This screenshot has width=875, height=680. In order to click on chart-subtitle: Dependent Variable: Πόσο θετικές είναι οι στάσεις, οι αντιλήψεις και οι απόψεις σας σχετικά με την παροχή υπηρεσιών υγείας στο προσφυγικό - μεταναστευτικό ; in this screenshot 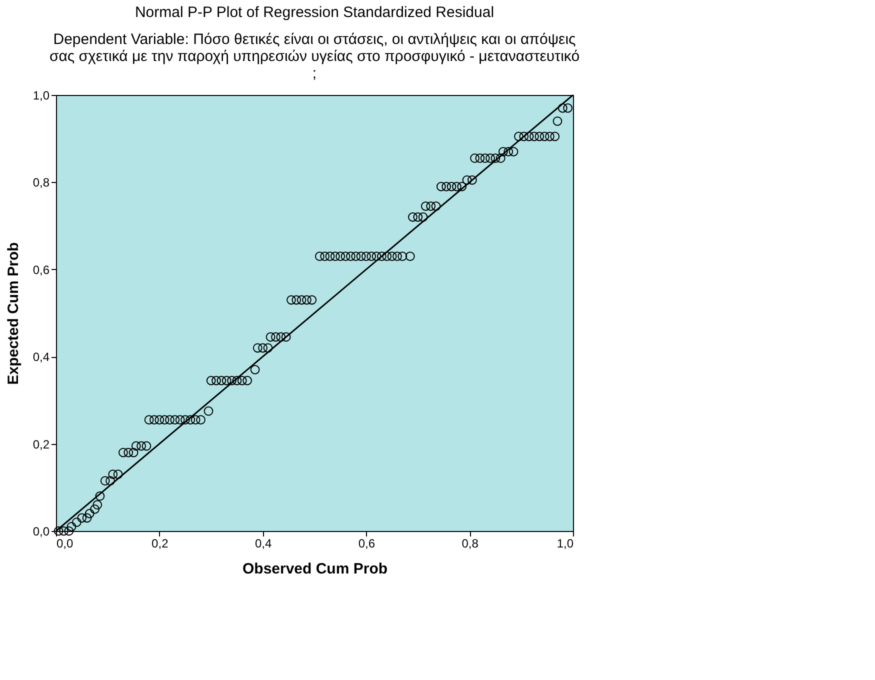, I will do `click(314, 56)`.